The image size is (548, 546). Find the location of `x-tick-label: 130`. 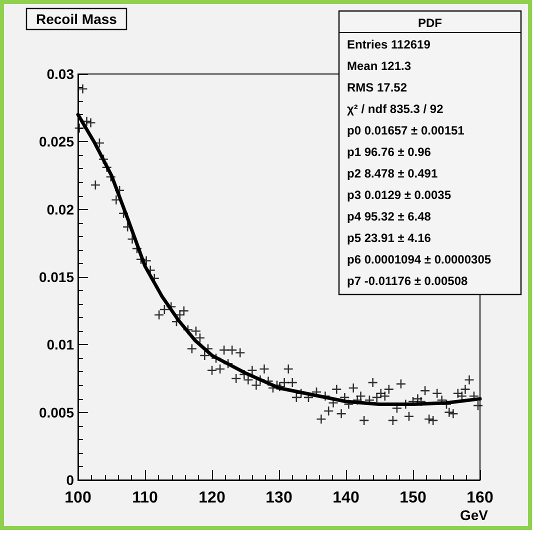

x-tick-label: 130 is located at coordinates (279, 498).